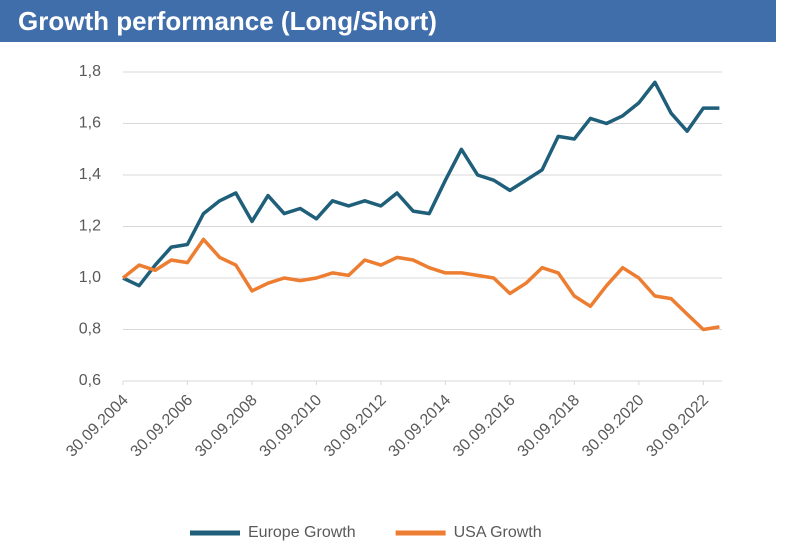 The image size is (789, 547). Describe the element at coordinates (162, 426) in the screenshot. I see `x-tick-label: 30.09.2006` at that location.